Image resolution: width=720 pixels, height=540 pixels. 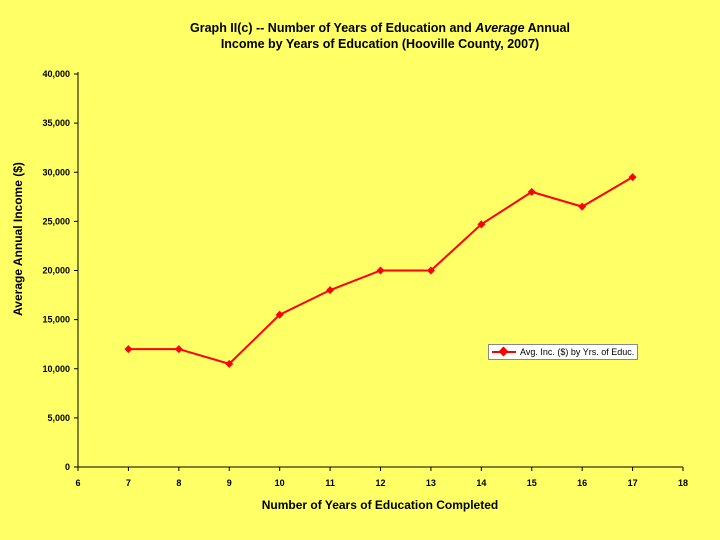 What do you see at coordinates (481, 483) in the screenshot?
I see `x-tick-label: 14` at bounding box center [481, 483].